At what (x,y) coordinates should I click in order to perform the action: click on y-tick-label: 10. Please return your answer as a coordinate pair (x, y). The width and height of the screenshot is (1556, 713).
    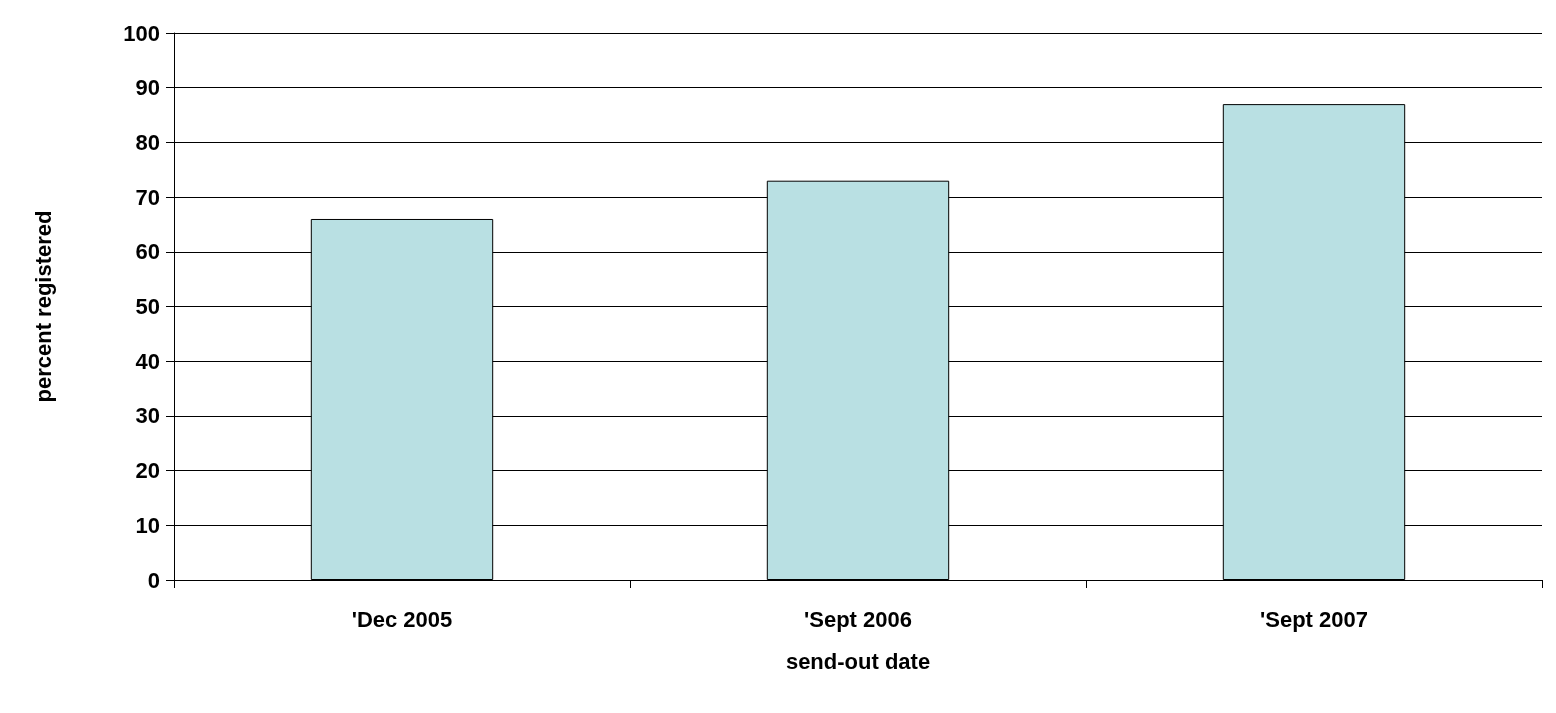
    Looking at the image, I should click on (147, 525).